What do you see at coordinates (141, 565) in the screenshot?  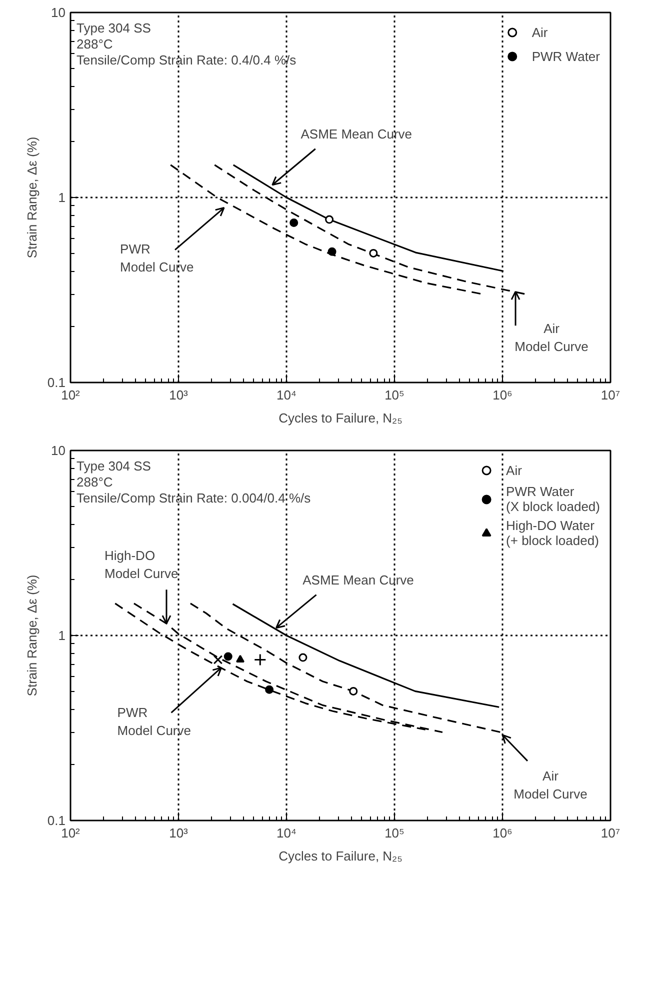 I see `annotation: High-DO Model Curve` at bounding box center [141, 565].